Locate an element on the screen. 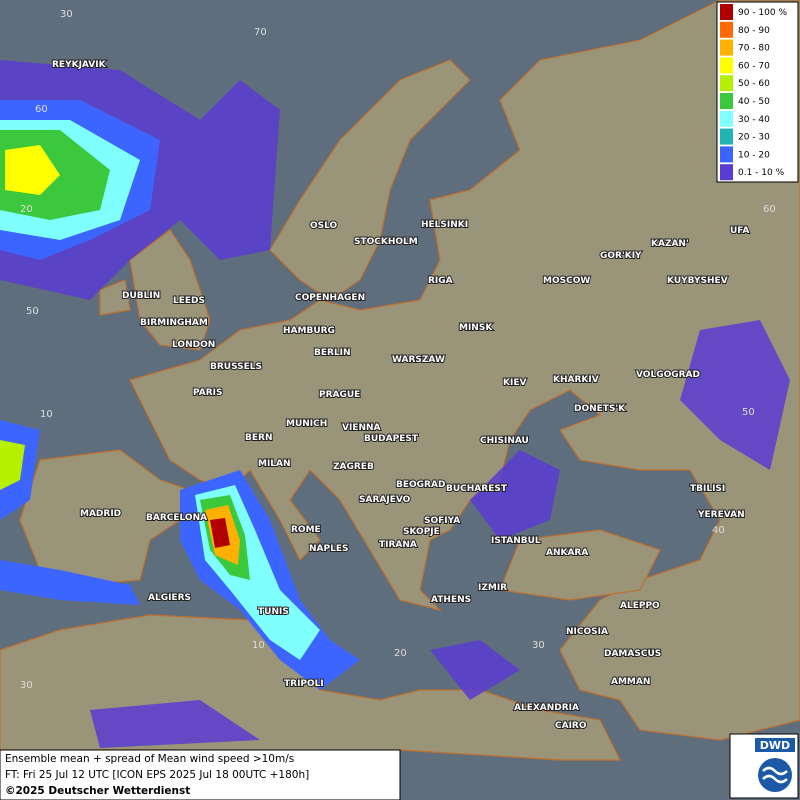  legend-label: 90 - 100 % is located at coordinates (762, 13).